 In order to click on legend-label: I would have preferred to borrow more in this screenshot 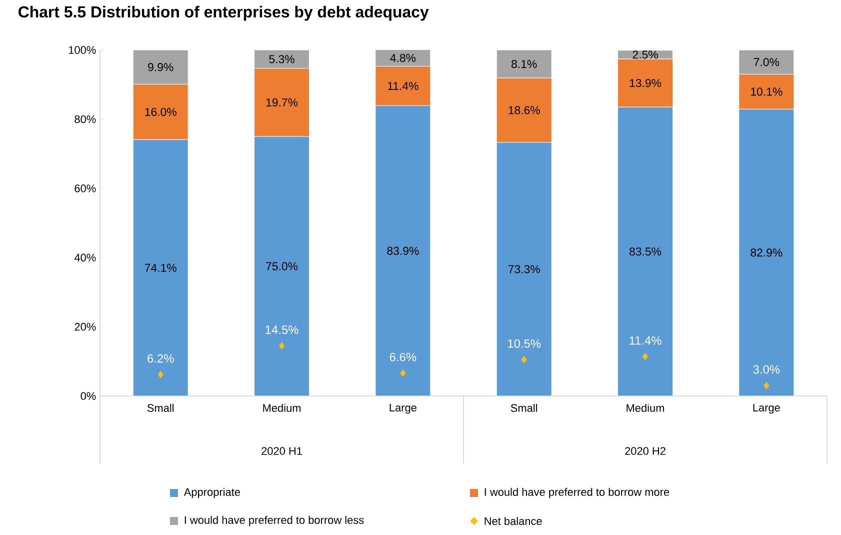, I will do `click(577, 493)`.